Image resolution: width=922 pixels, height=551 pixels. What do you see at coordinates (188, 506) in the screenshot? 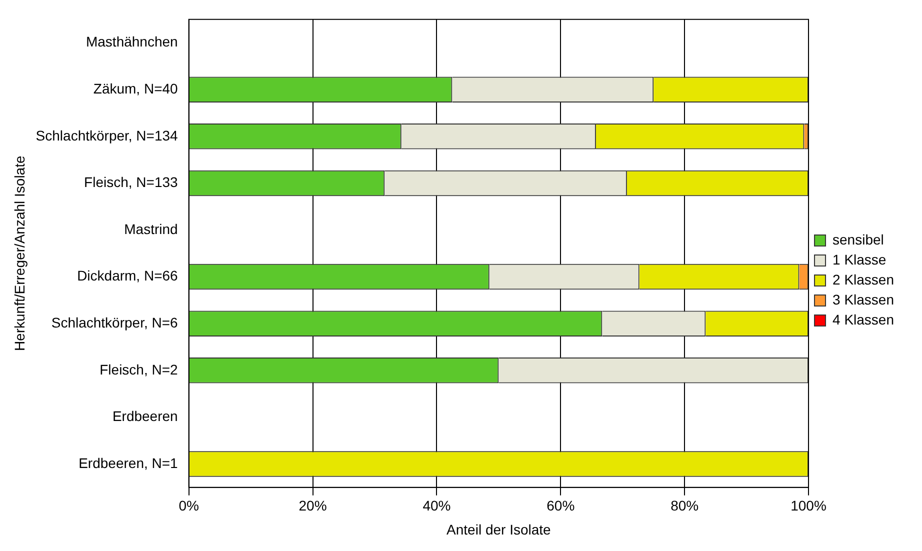
I see `x-tick-label: 0%` at bounding box center [188, 506].